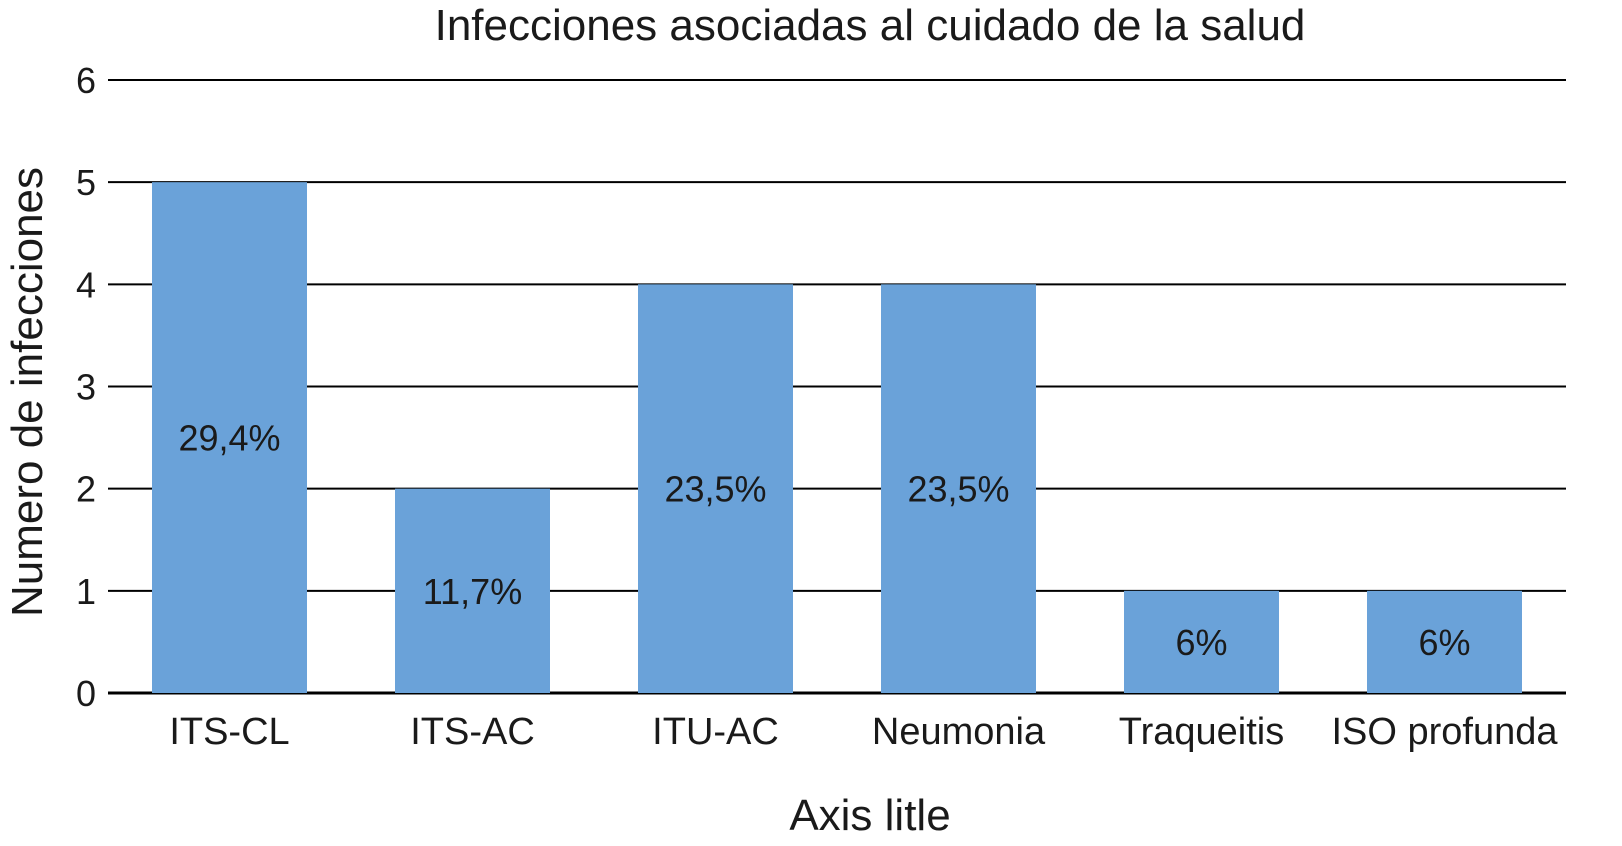 The image size is (1622, 846). Describe the element at coordinates (86, 489) in the screenshot. I see `y-tick-label: 2` at that location.